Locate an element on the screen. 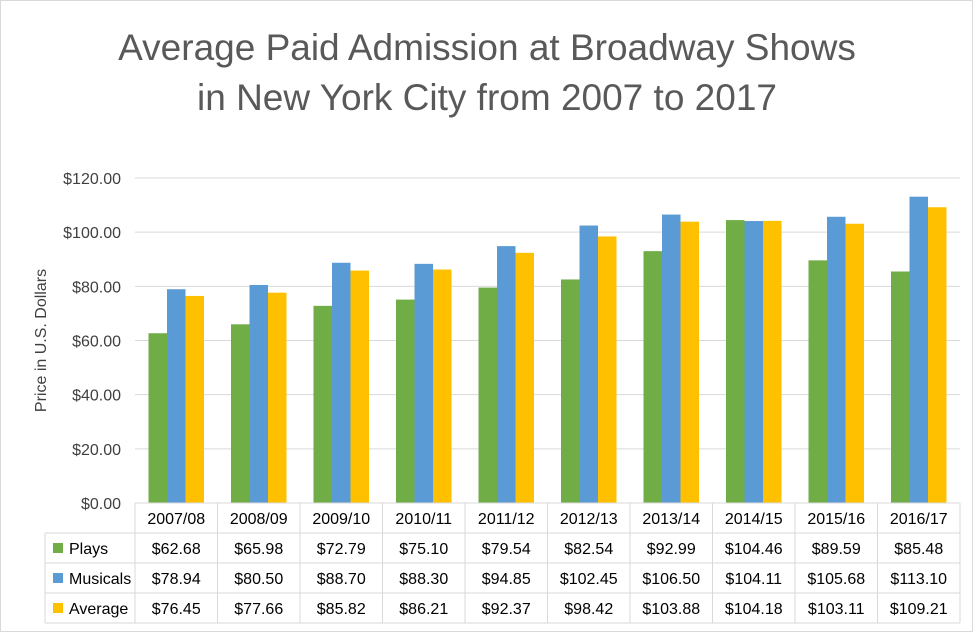  legend-label-plays: Plays is located at coordinates (88, 549).